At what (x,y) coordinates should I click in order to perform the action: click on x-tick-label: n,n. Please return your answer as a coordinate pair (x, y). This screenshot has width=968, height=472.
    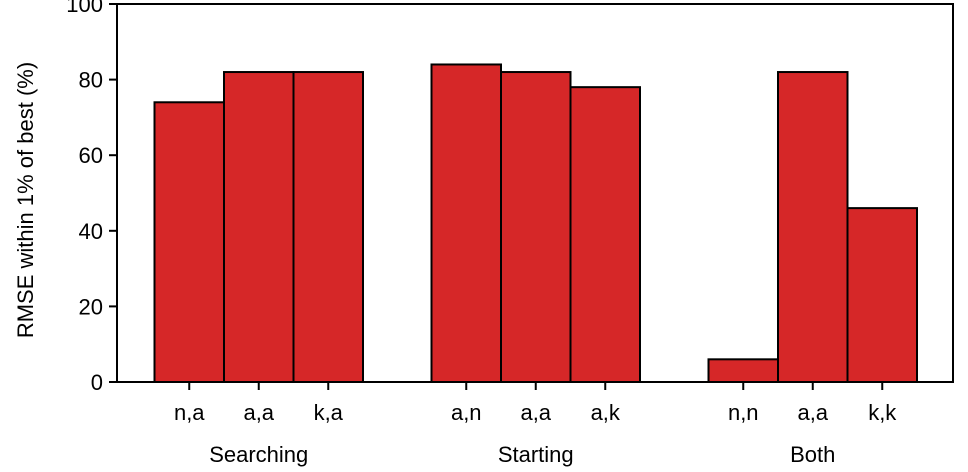
    Looking at the image, I should click on (743, 412).